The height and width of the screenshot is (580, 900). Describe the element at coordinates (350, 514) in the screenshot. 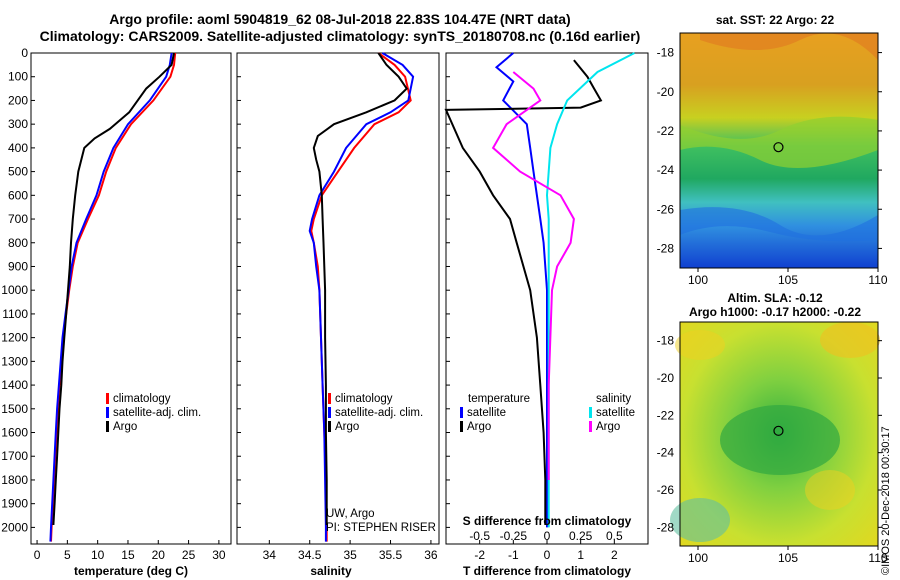

I see `annotation-owner: UW, Argo` at that location.